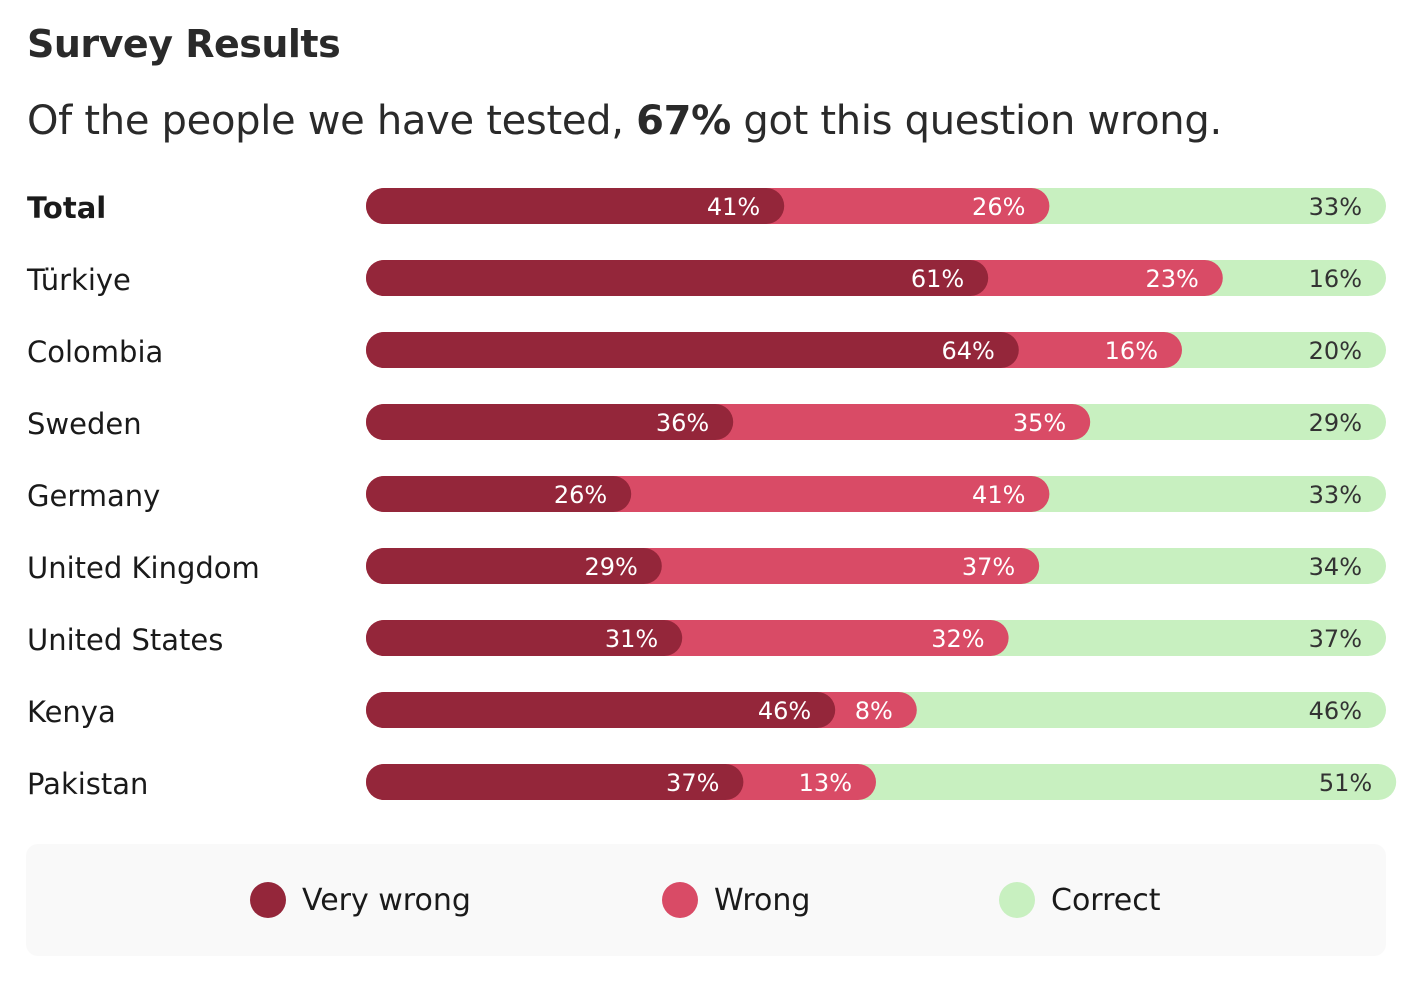 This screenshot has width=1418, height=984. I want to click on data-label-wrong-kenya: 8%, so click(874, 711).